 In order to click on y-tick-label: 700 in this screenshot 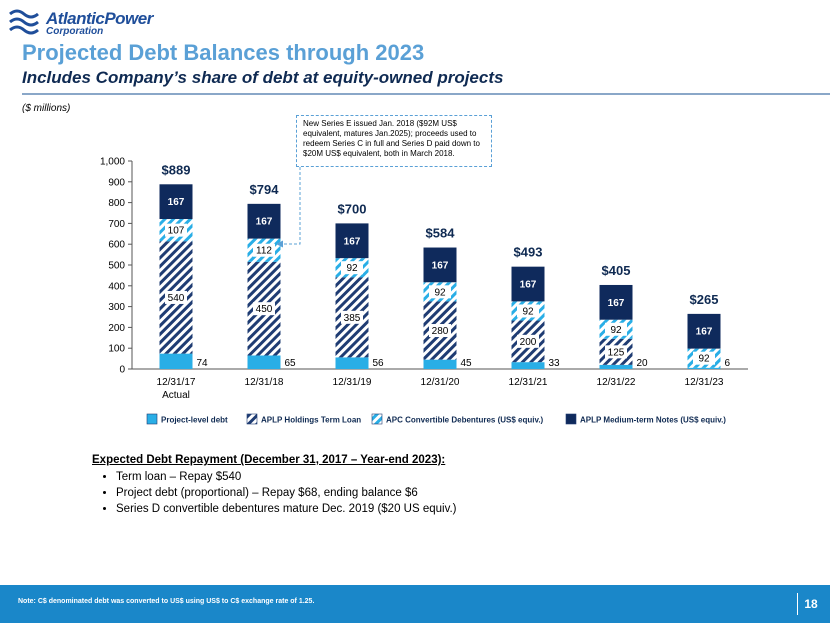, I will do `click(116, 224)`.